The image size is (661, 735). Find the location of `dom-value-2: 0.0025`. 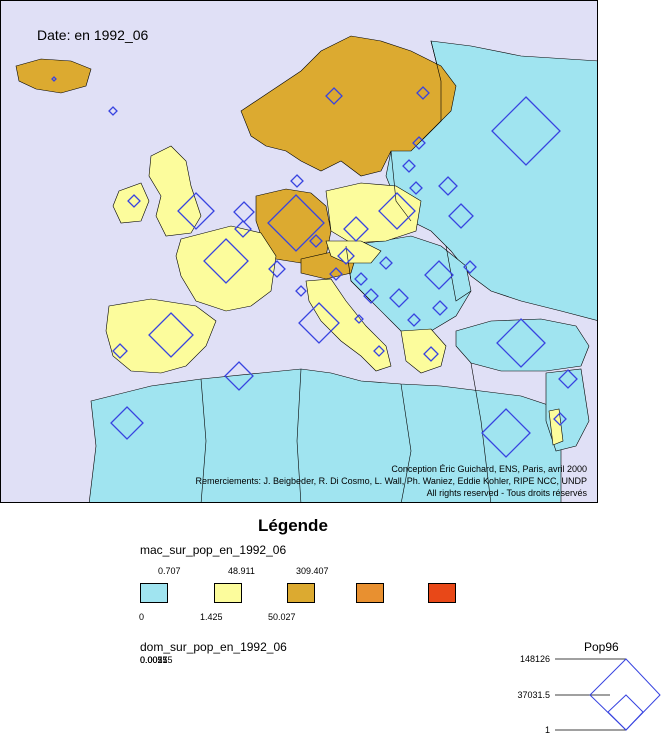

dom-value-2: 0.0025 is located at coordinates (154, 660).